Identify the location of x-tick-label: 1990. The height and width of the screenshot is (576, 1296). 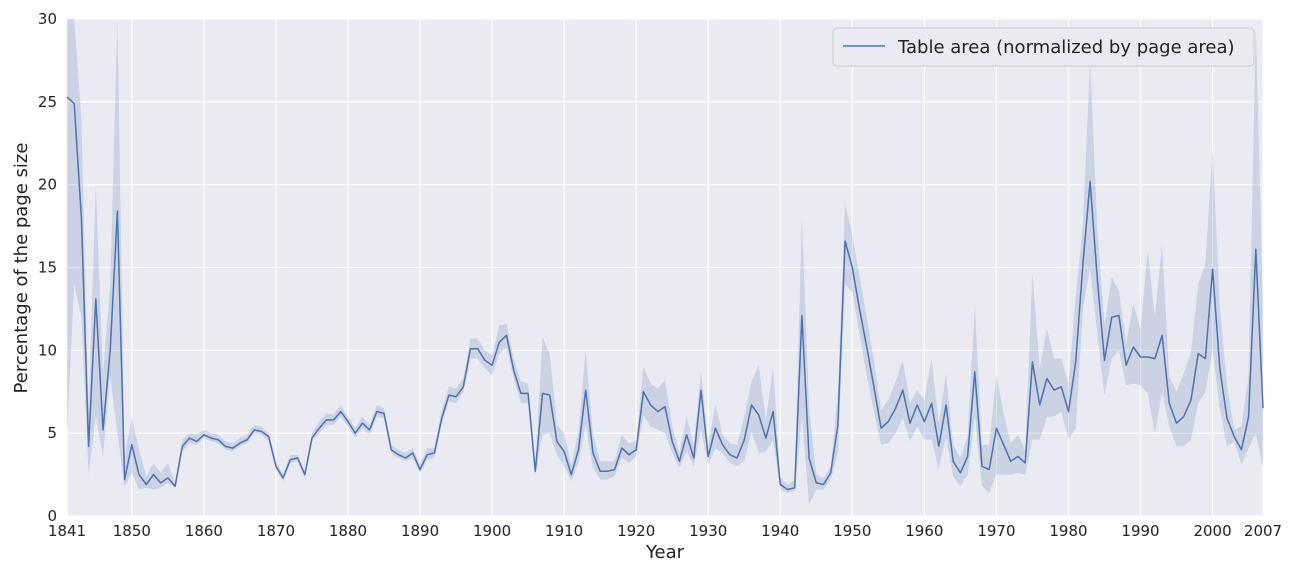
(1140, 531).